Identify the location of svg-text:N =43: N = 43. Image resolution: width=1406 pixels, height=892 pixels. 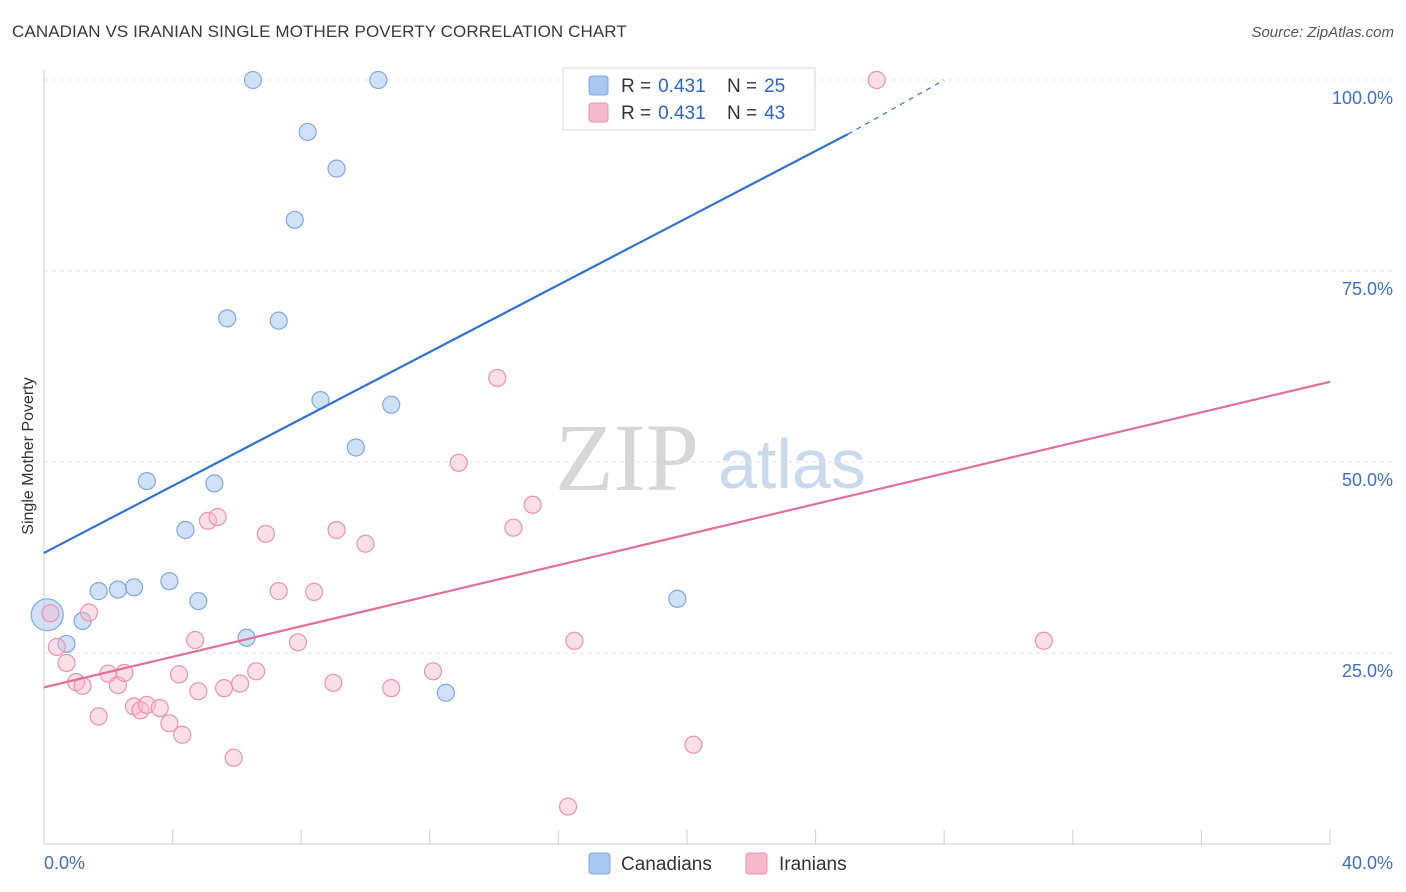
(756, 113).